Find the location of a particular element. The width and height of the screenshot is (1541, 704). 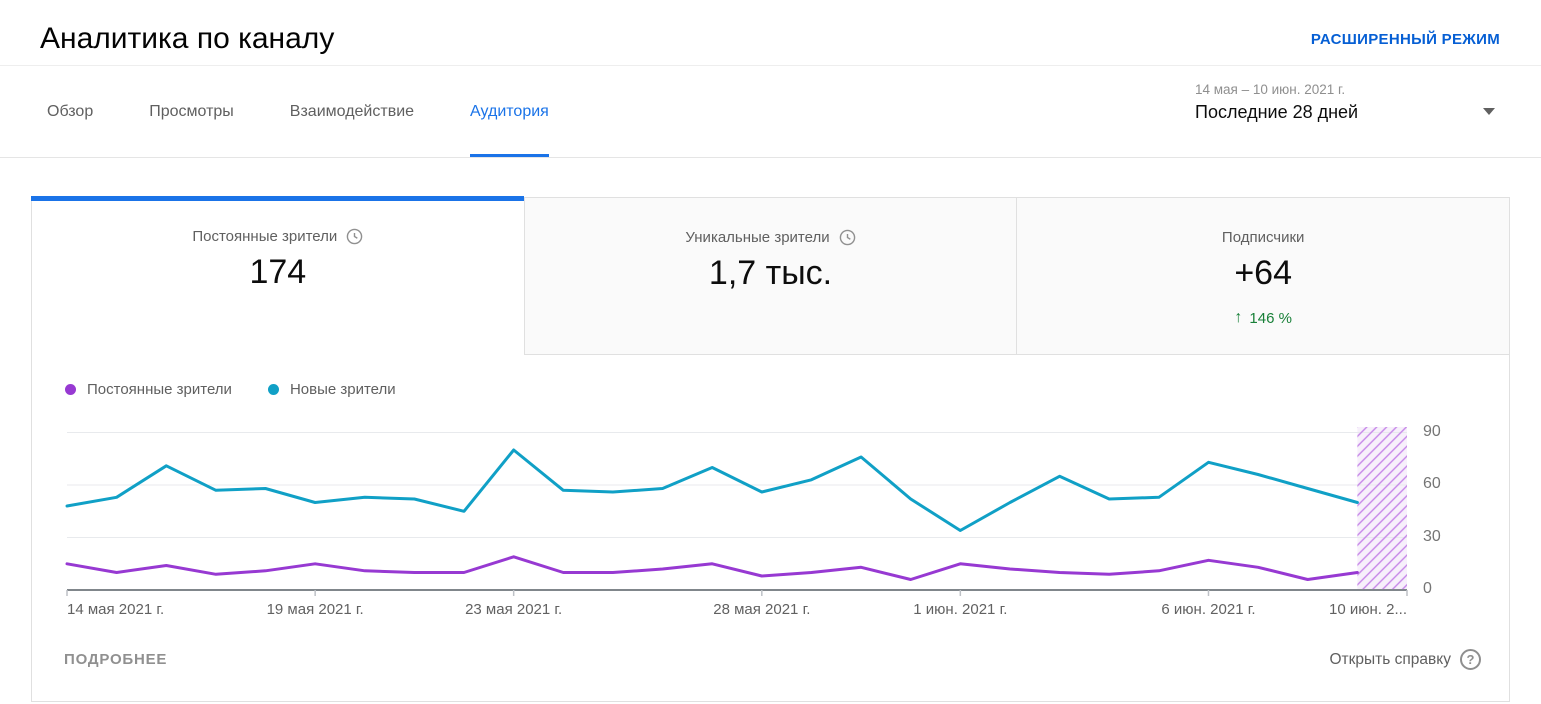

metric-value: +64 is located at coordinates (1263, 273).